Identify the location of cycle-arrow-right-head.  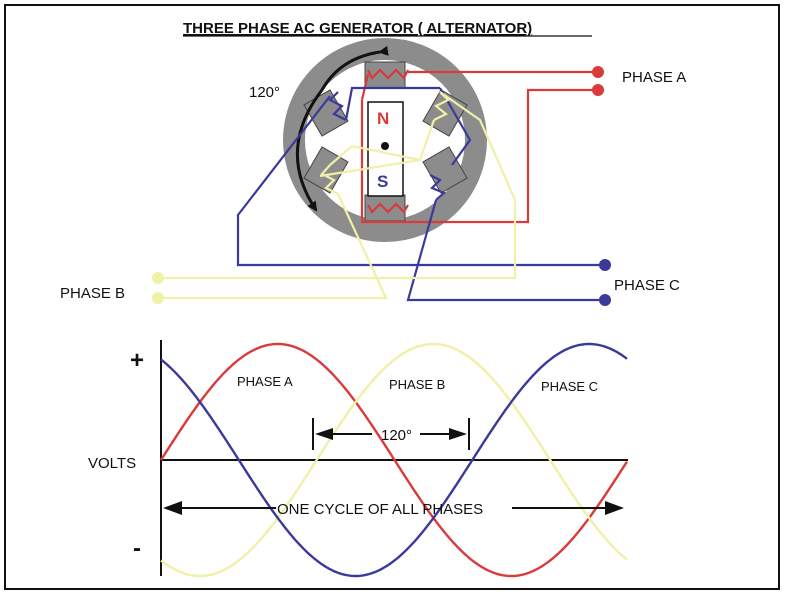
(614, 508).